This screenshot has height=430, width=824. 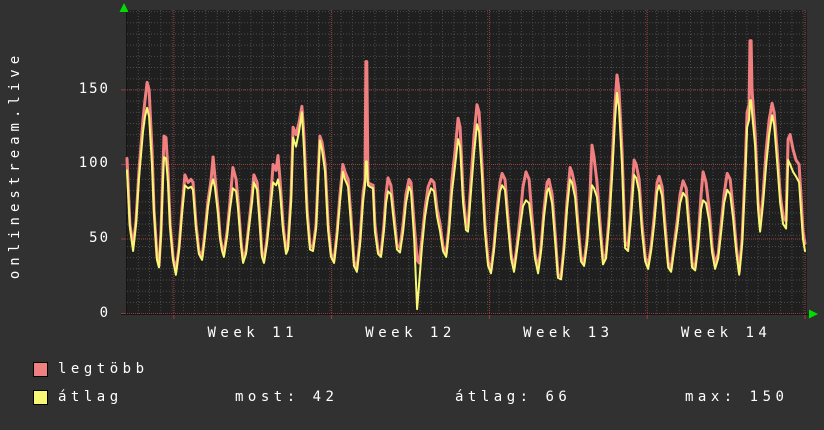 I want to click on y-tick-label-100: 100, so click(x=94, y=163).